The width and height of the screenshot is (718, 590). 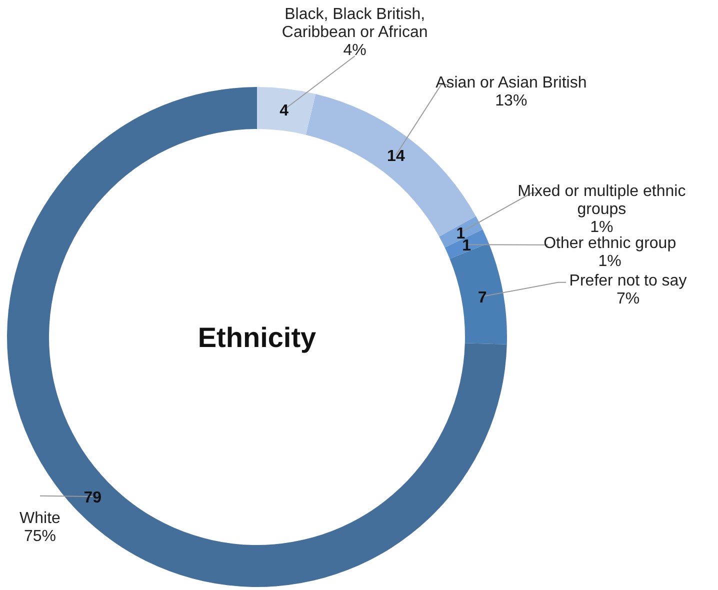 What do you see at coordinates (628, 299) in the screenshot?
I see `text: 7%` at bounding box center [628, 299].